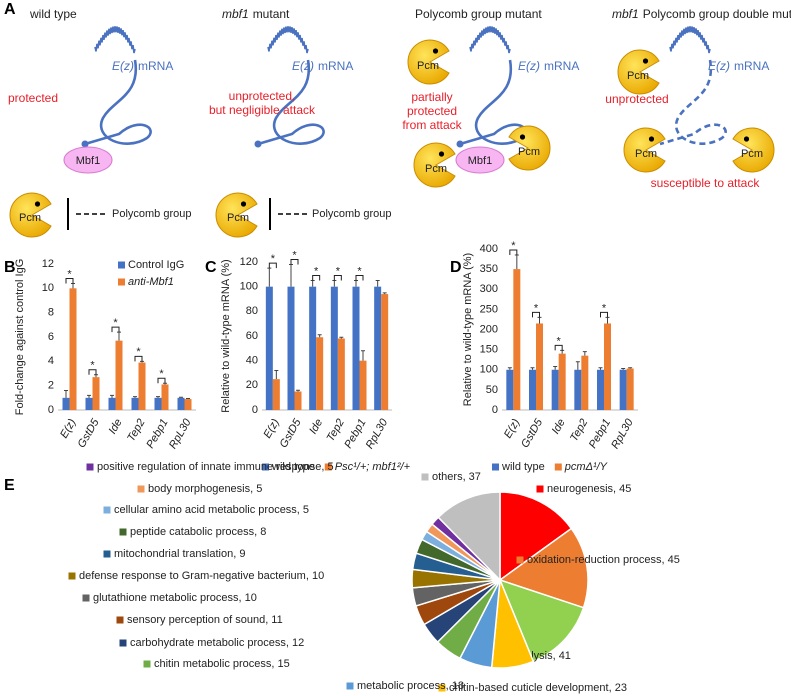  I want to click on slice-label: cellular amino acid metabolic process, 5, so click(211, 510).